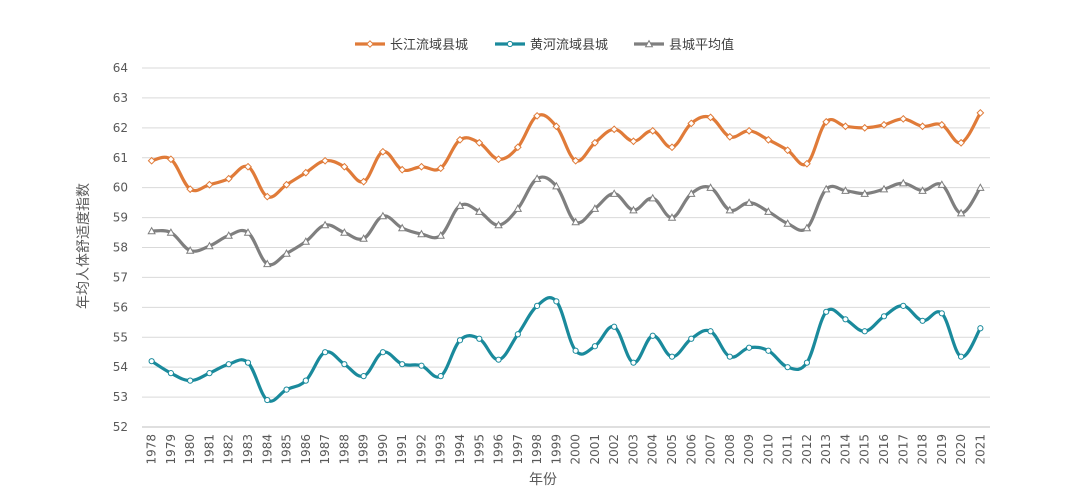  I want to click on x-tick-label: 2013, so click(826, 449).